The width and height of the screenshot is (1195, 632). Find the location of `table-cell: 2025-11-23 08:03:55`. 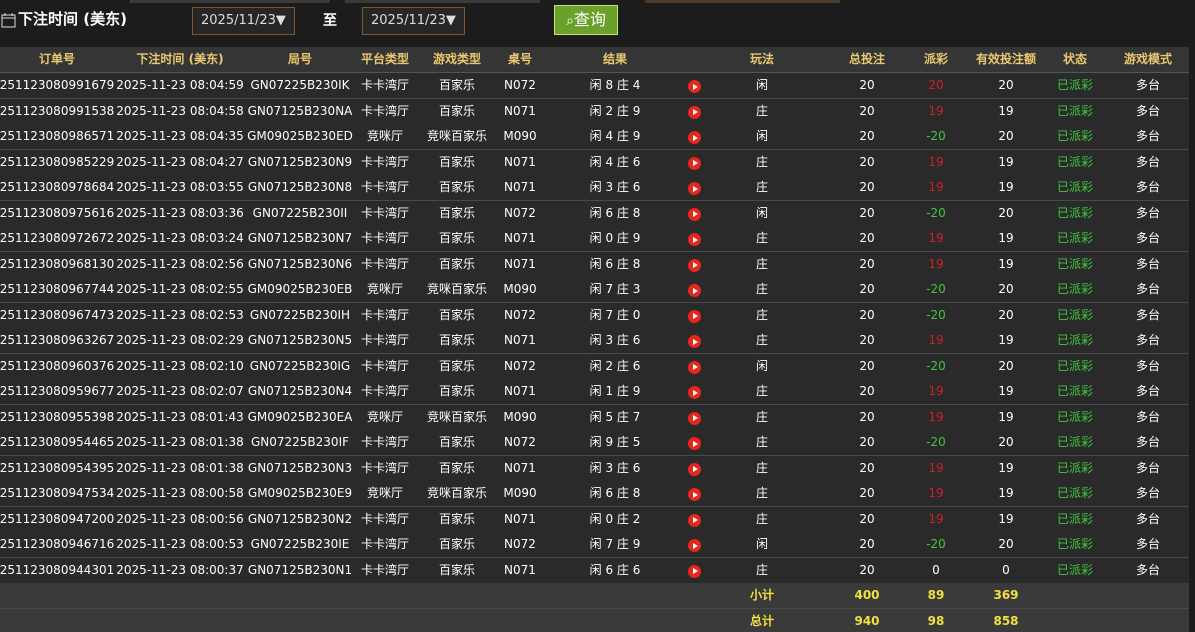

table-cell: 2025-11-23 08:03:55 is located at coordinates (180, 187).